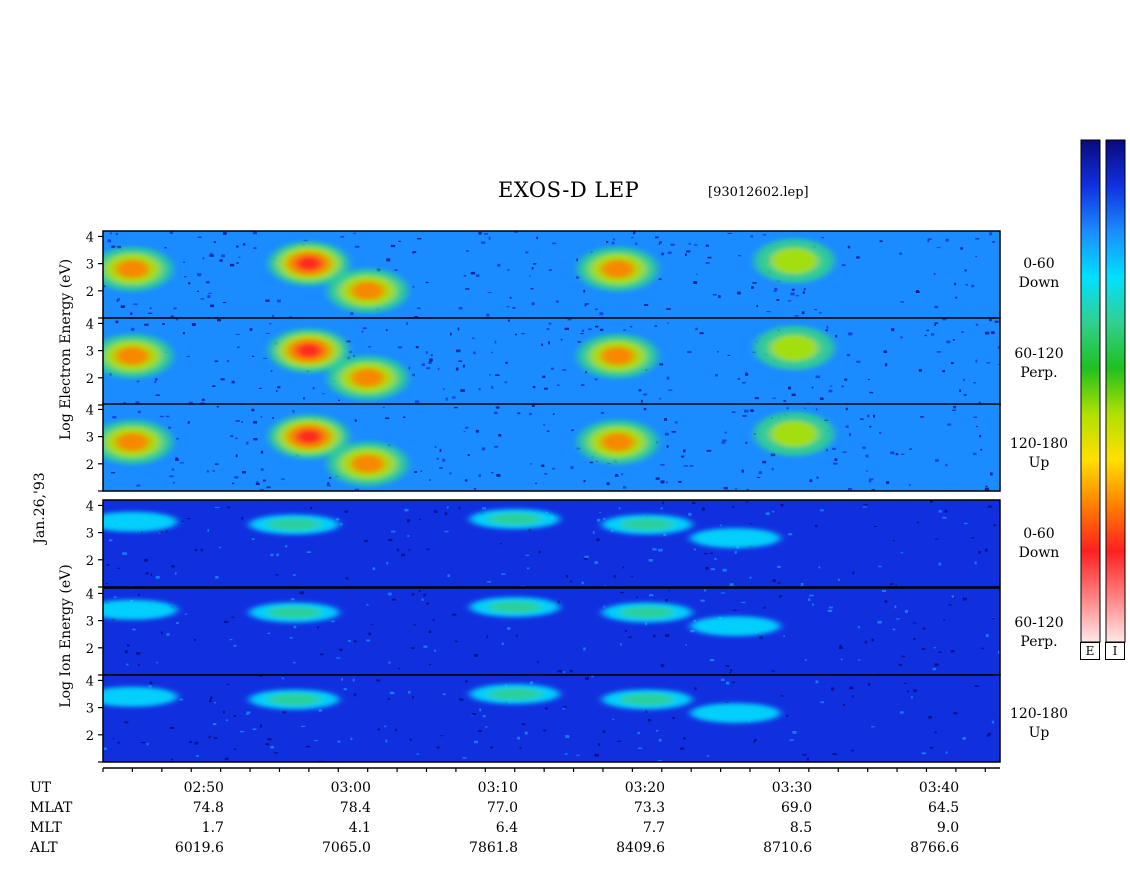 This screenshot has height=875, width=1130. What do you see at coordinates (1039, 364) in the screenshot?
I see `panel-label-e-perp: 60-120 Perp.` at bounding box center [1039, 364].